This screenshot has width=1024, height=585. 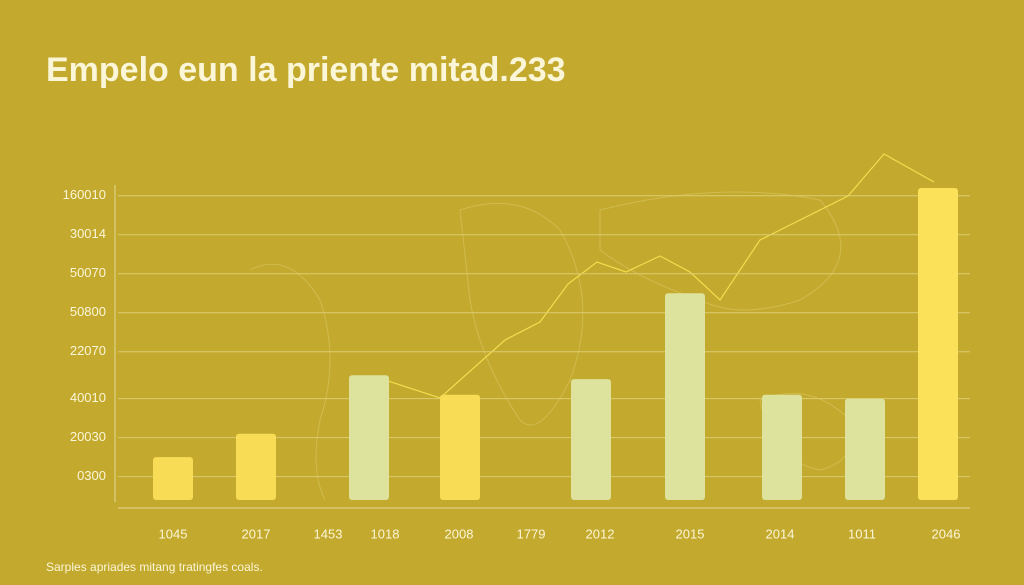 I want to click on y-tick-label: 50800, so click(x=88, y=311).